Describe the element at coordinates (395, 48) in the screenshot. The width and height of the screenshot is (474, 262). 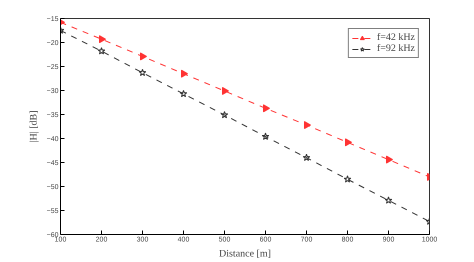
I see `legend-label: f=92 kHz` at that location.